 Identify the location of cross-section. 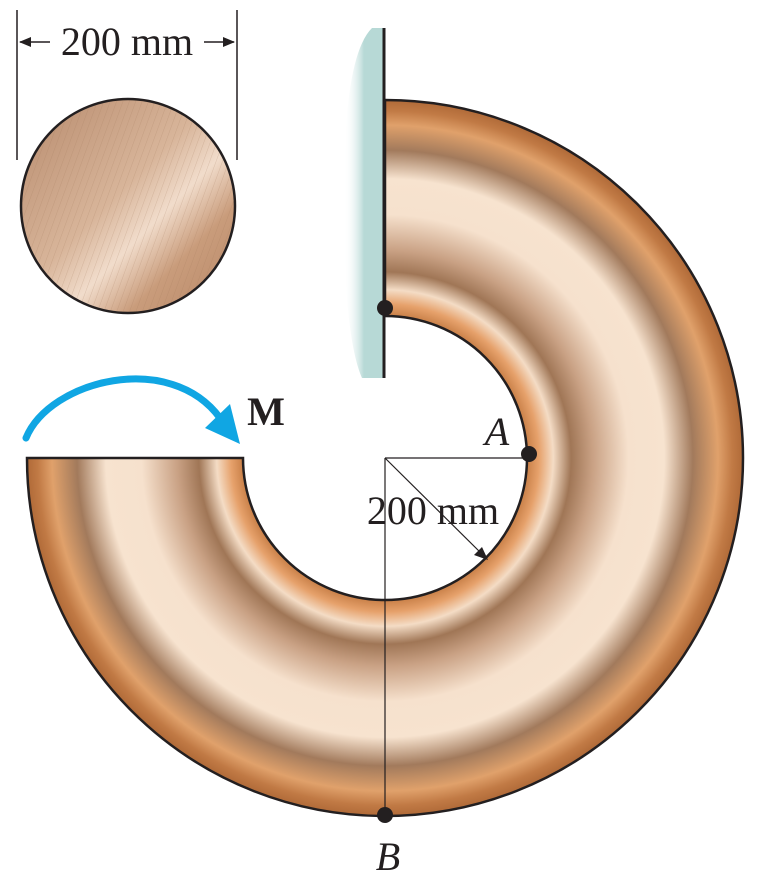
(128, 206).